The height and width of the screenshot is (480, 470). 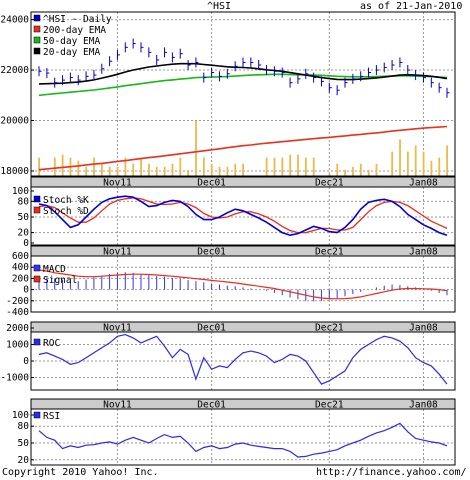 I want to click on stoch-ytick-20: 20, so click(x=24, y=233).